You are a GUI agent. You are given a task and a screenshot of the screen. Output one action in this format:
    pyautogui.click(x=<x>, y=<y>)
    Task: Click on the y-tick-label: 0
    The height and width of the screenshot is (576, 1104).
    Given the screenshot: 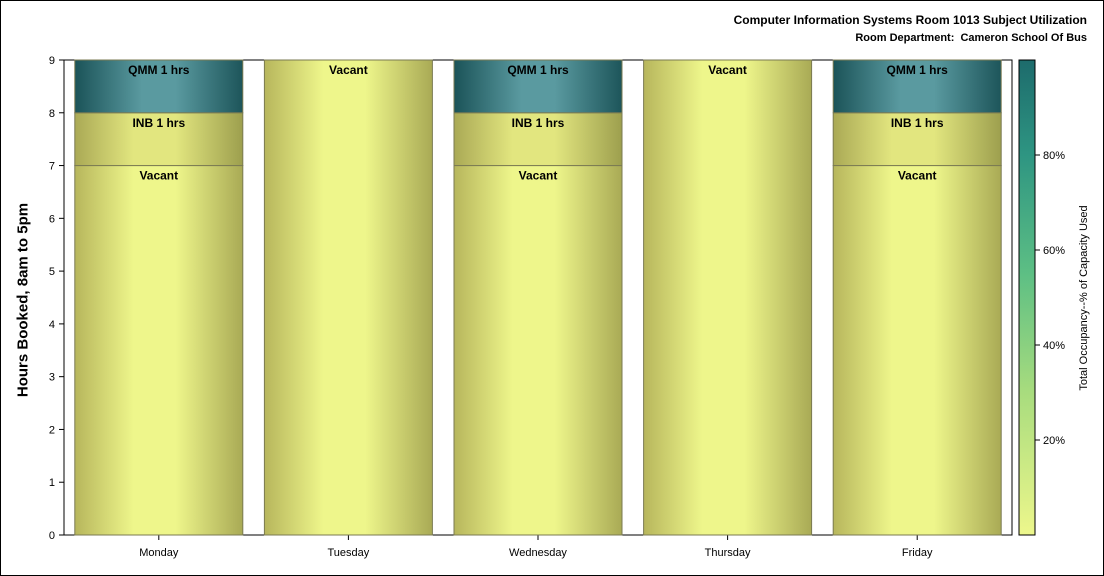 What is the action you would take?
    pyautogui.click(x=52, y=536)
    